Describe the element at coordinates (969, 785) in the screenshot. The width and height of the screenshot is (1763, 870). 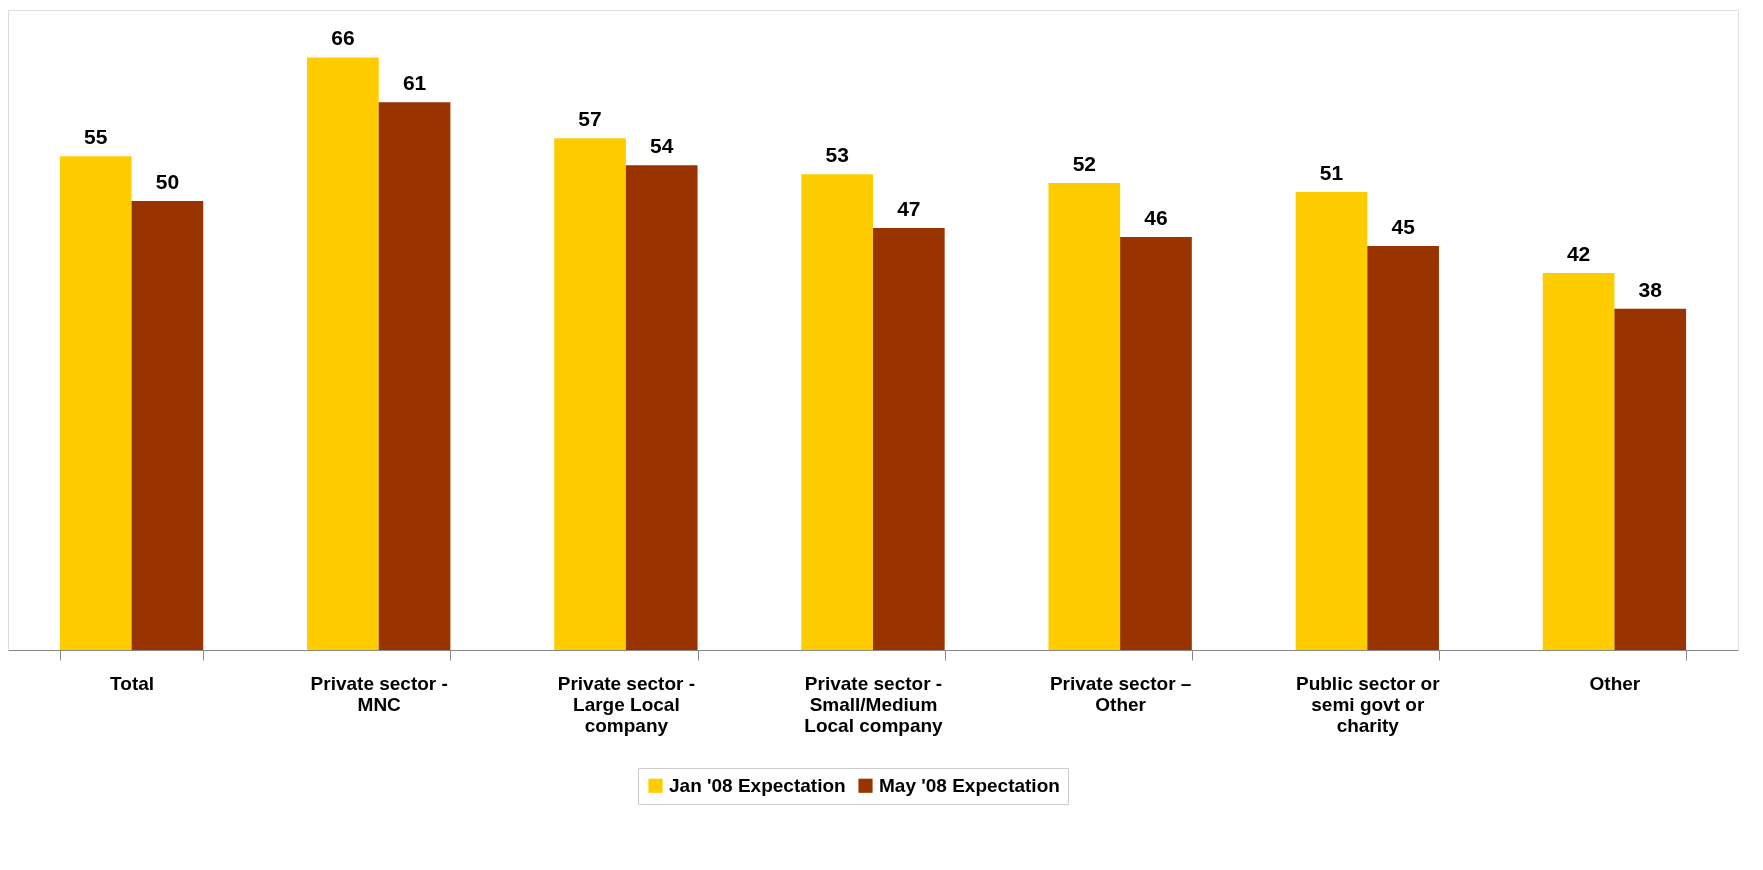
I see `legend-label: May '08 Expectation` at that location.